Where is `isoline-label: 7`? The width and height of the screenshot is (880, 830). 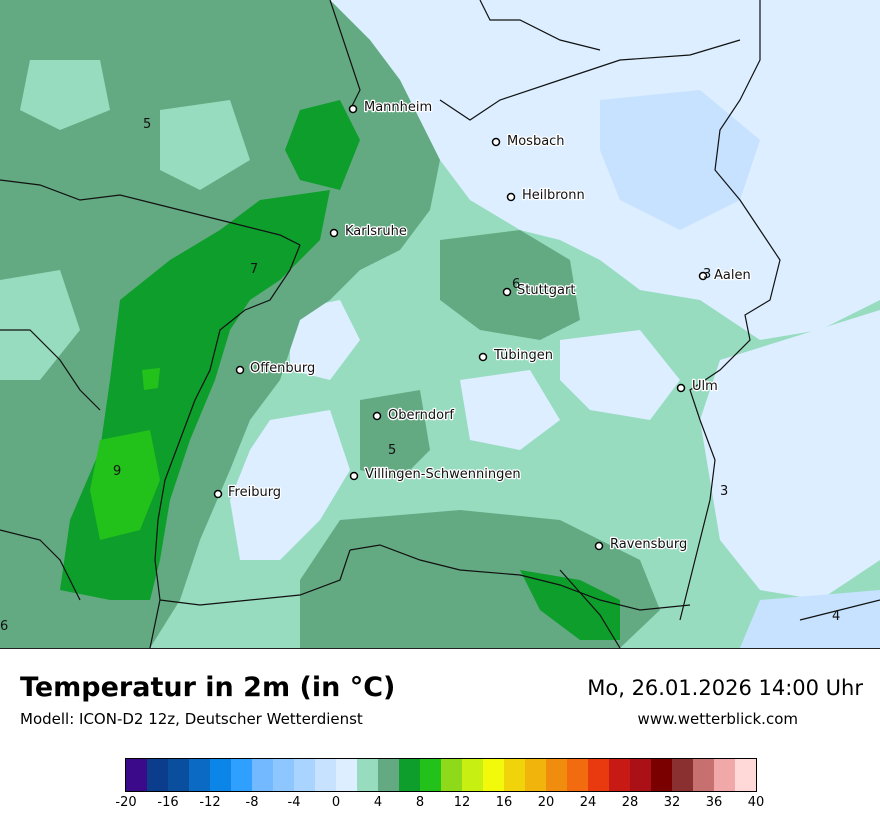 isoline-label: 7 is located at coordinates (254, 269).